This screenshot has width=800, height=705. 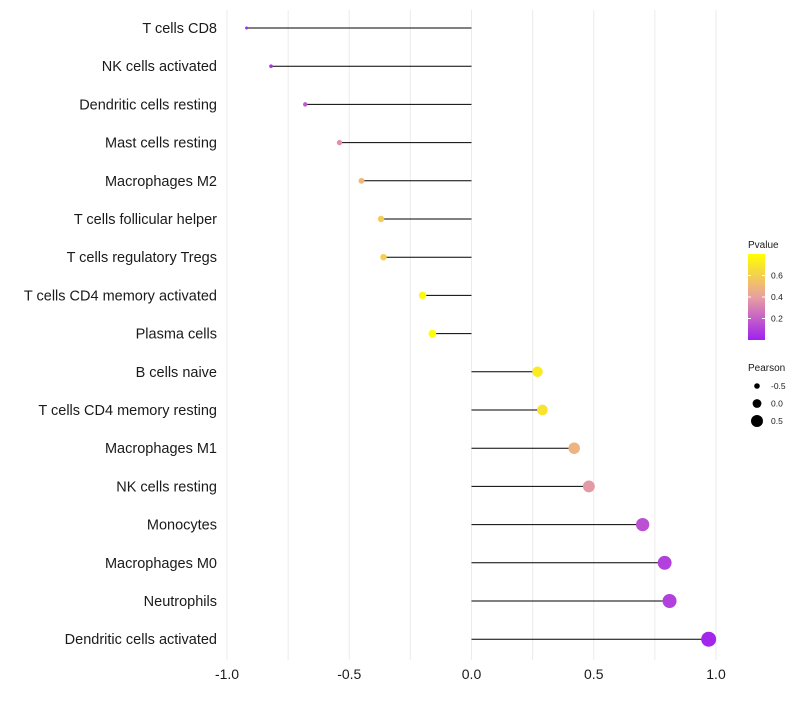 What do you see at coordinates (159, 67) in the screenshot?
I see `category-label: NK cells activated` at bounding box center [159, 67].